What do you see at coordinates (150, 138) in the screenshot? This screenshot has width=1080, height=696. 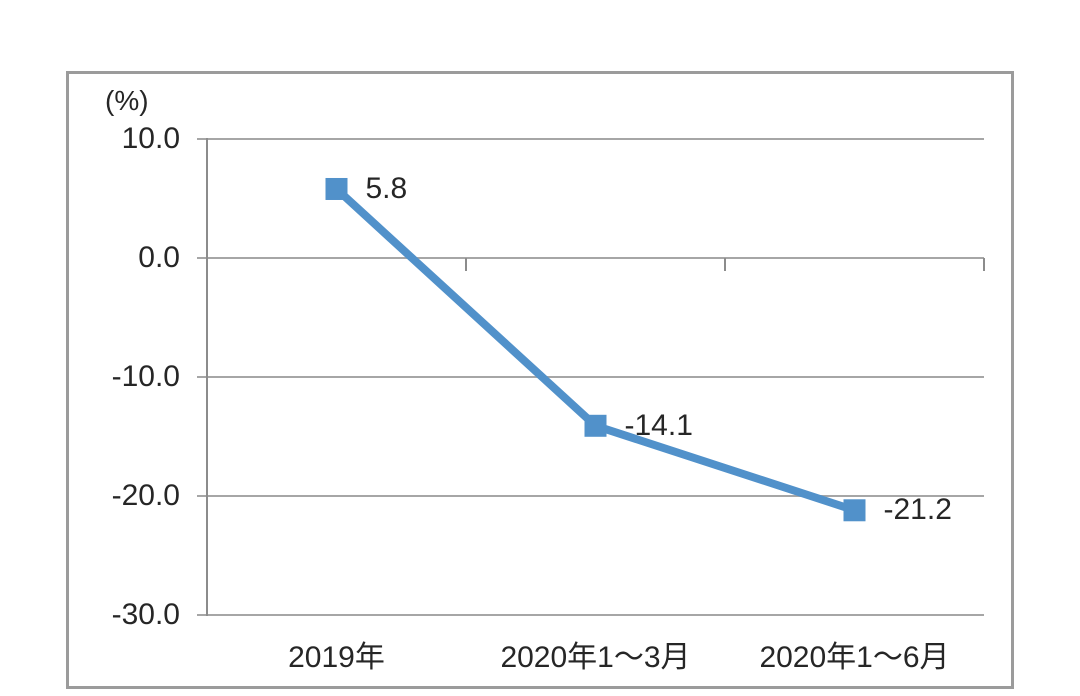 I see `y-tick-label: 10.0` at bounding box center [150, 138].